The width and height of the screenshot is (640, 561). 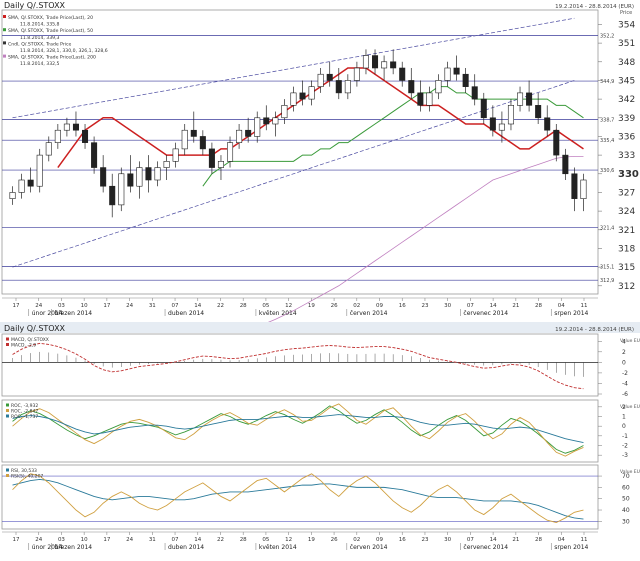 What do you see at coordinates (584, 306) in the screenshot?
I see `x-tick-label: 11` at bounding box center [584, 306].